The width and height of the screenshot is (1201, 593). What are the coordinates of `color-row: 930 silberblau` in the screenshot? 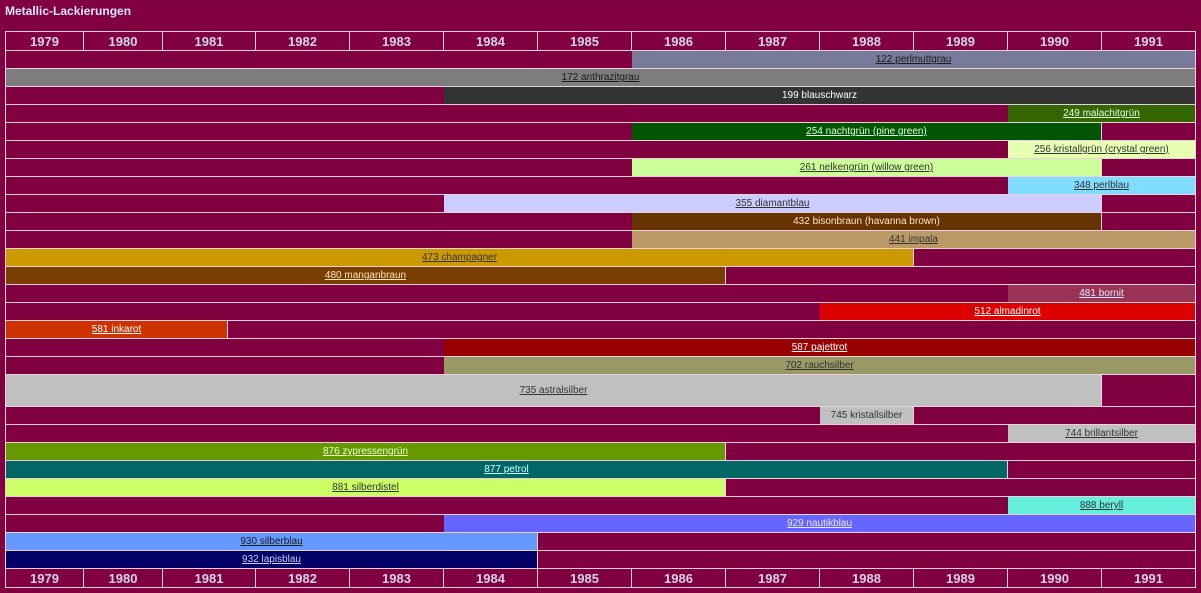 It's located at (601, 542).